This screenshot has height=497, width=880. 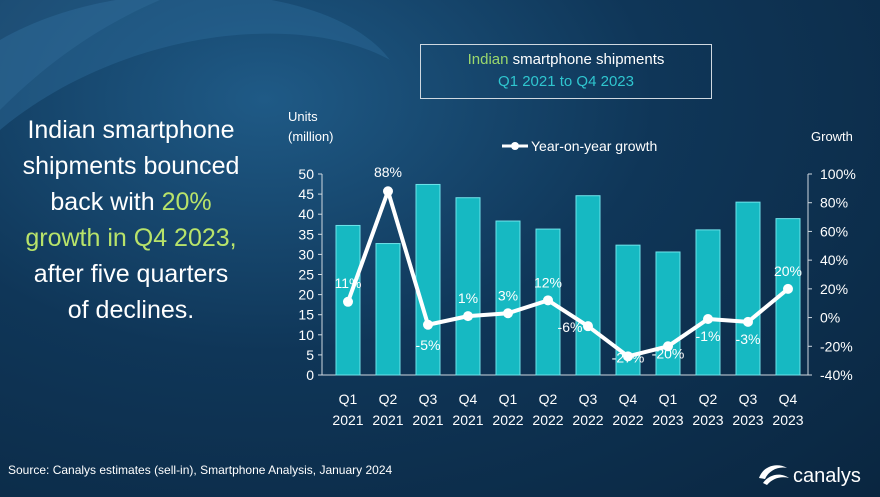 What do you see at coordinates (748, 339) in the screenshot?
I see `growth-data-label: -3%` at bounding box center [748, 339].